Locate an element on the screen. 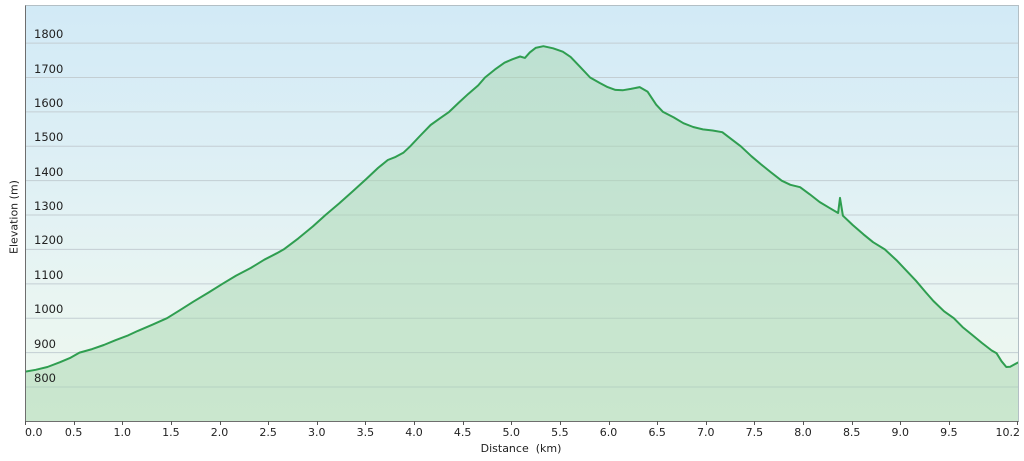 Image resolution: width=1024 pixels, height=461 pixels. x-axis-tick-label: 6.5 is located at coordinates (657, 432).